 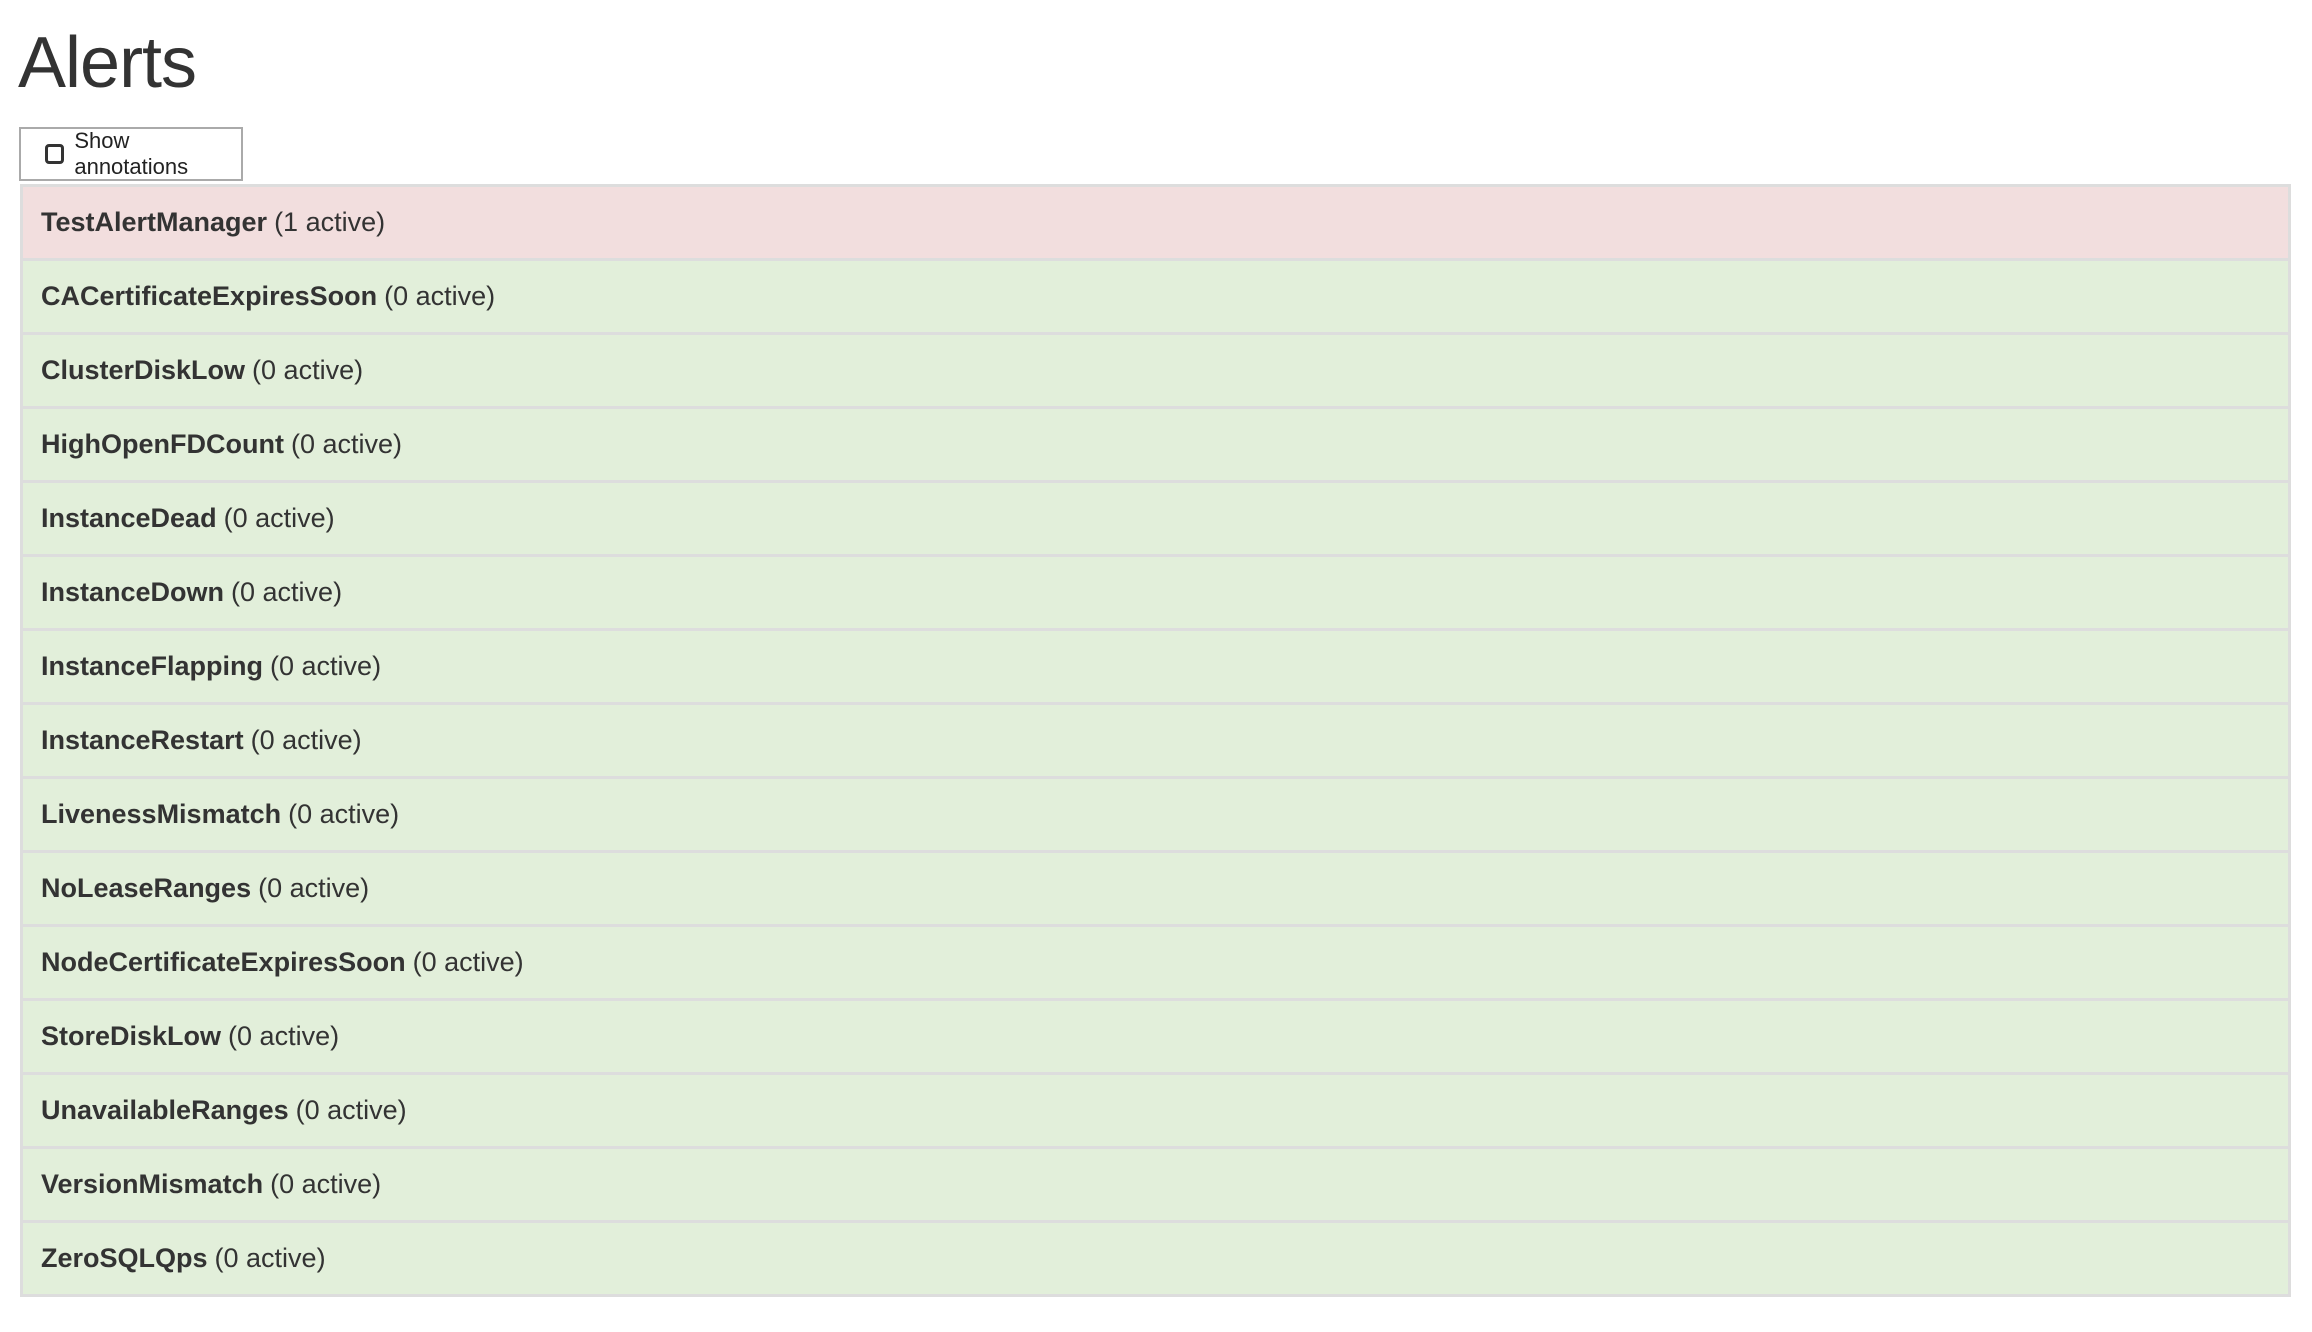 I want to click on alert-group-row: TestAlertManager (1 active), so click(x=1155, y=221).